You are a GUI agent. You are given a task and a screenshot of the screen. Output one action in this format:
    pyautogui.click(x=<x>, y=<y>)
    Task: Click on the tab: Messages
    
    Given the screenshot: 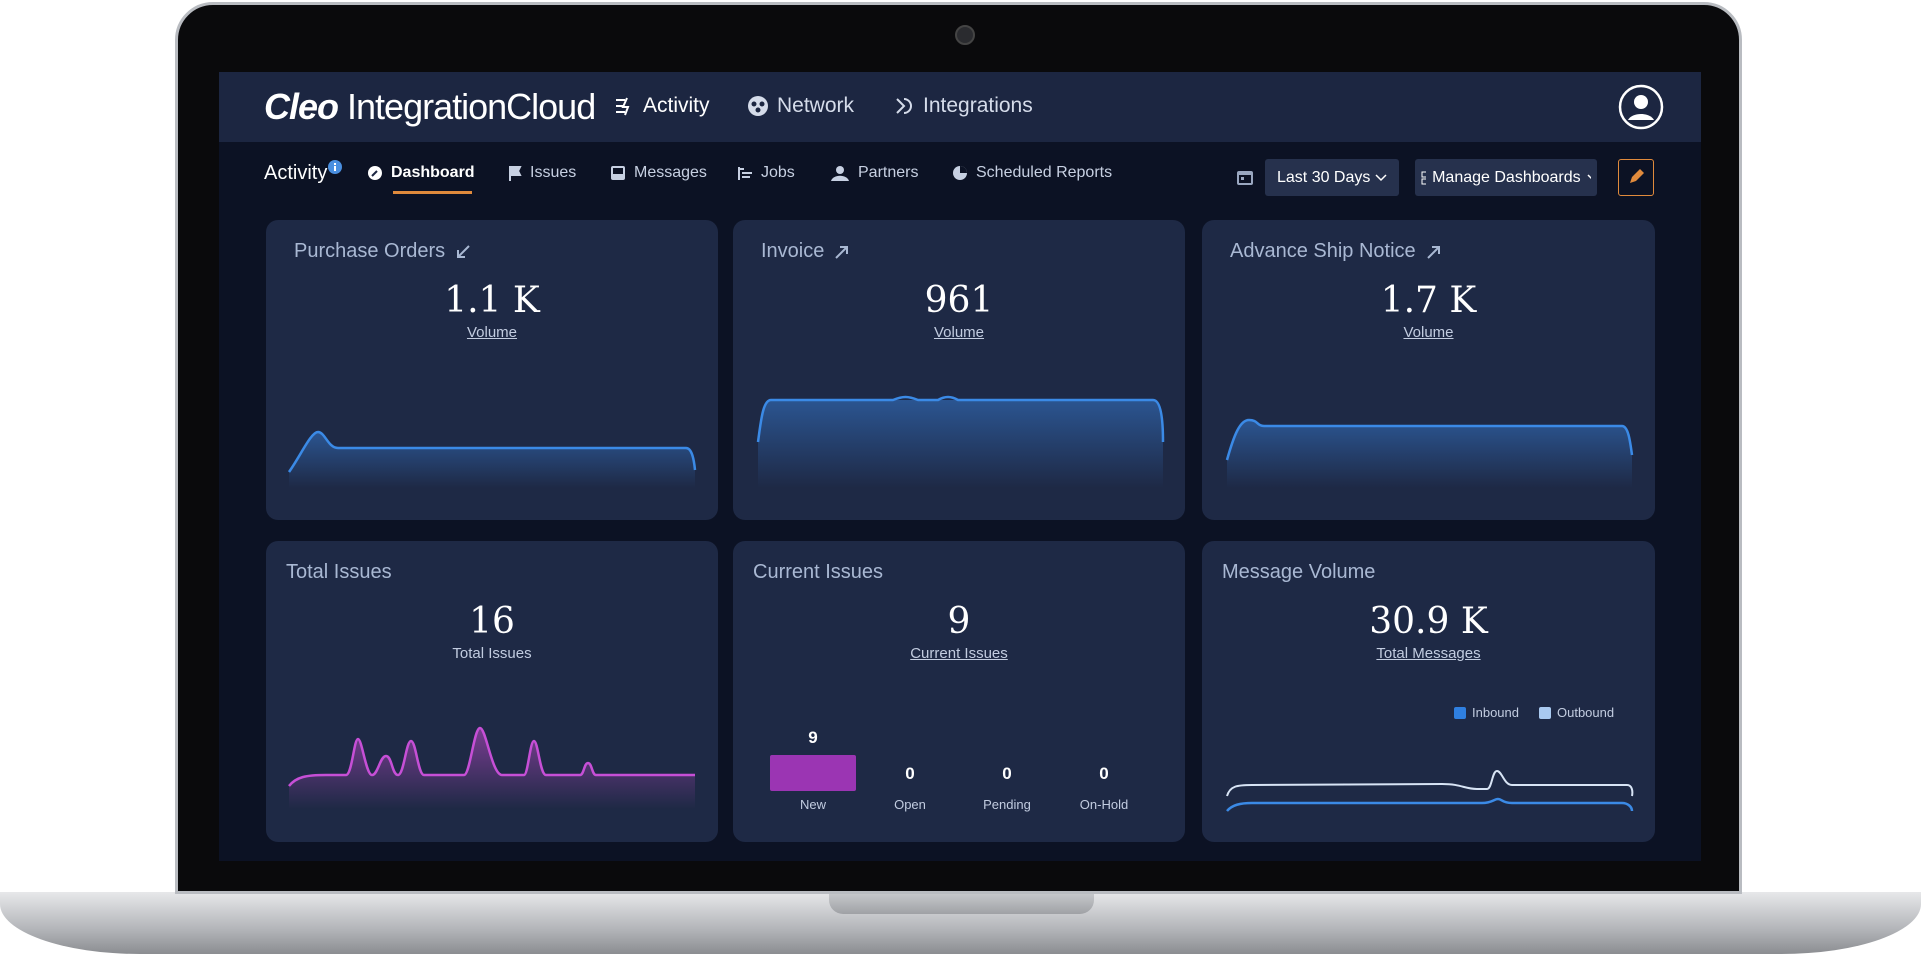 What is the action you would take?
    pyautogui.click(x=658, y=173)
    